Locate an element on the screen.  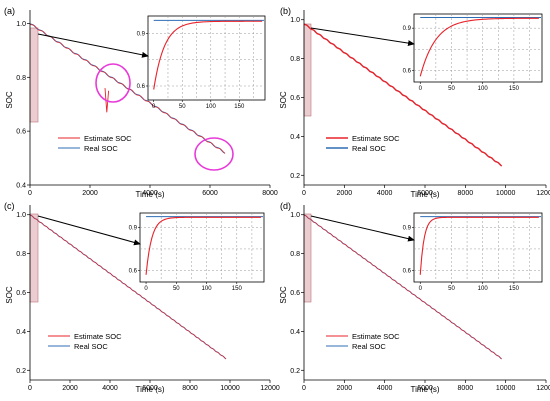
panel-label: (a) is located at coordinates (9, 11).